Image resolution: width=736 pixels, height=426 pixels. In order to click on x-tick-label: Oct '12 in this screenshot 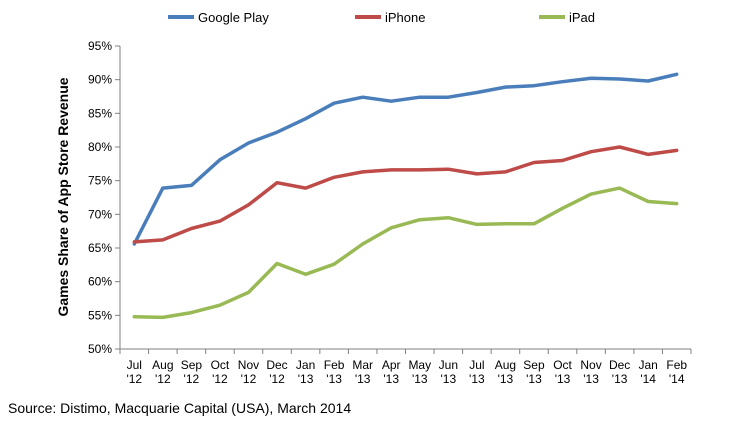, I will do `click(220, 372)`.